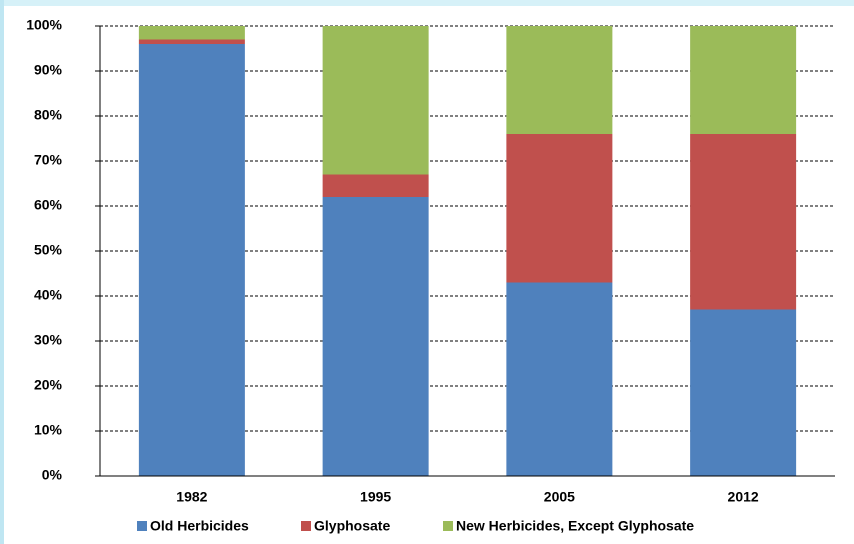 The width and height of the screenshot is (854, 544). What do you see at coordinates (48, 385) in the screenshot?
I see `y-tick-label: 20%` at bounding box center [48, 385].